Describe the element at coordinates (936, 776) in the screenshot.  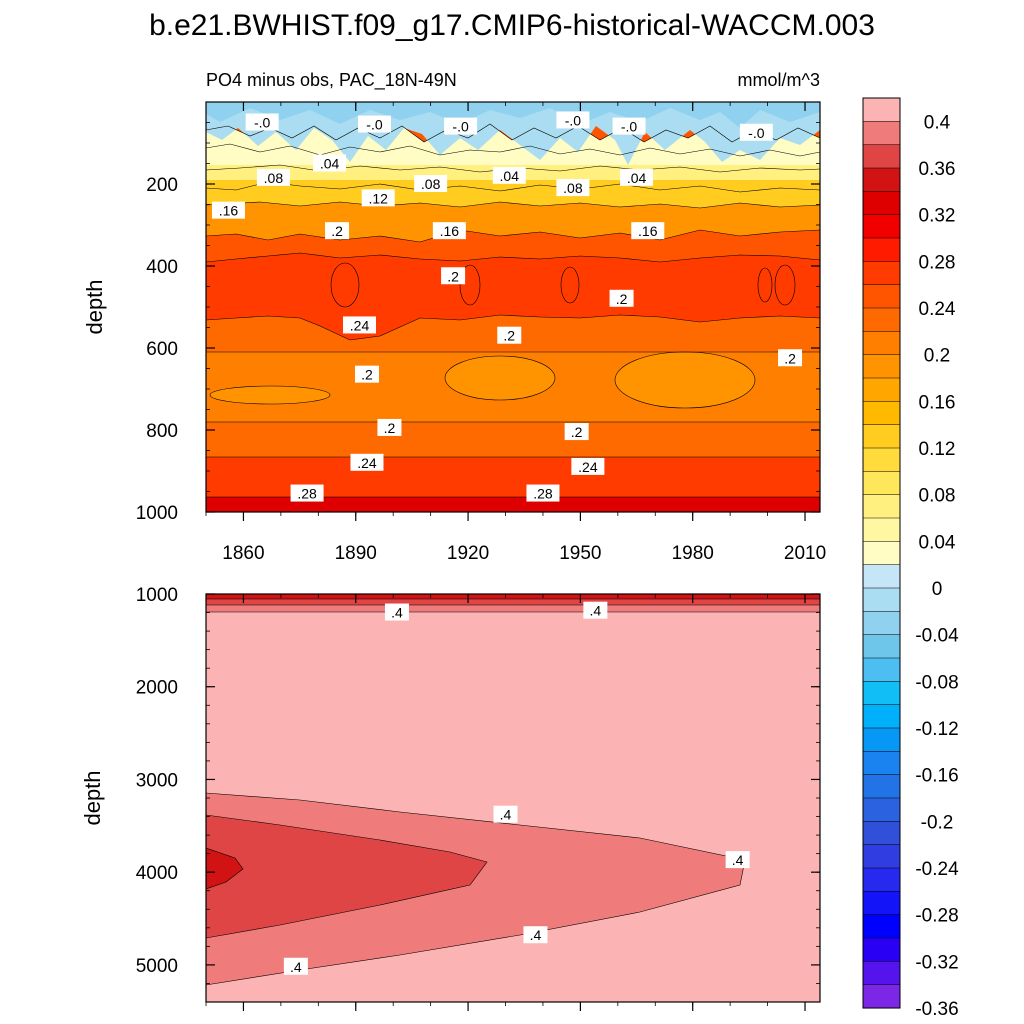
I see `colorbar-label: -0.16` at that location.